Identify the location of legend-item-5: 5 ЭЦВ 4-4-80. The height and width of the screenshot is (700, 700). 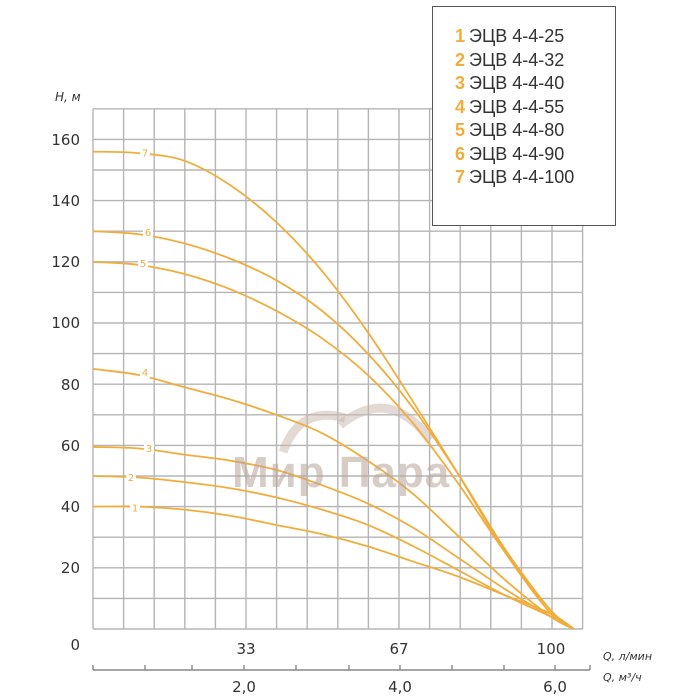
(510, 130).